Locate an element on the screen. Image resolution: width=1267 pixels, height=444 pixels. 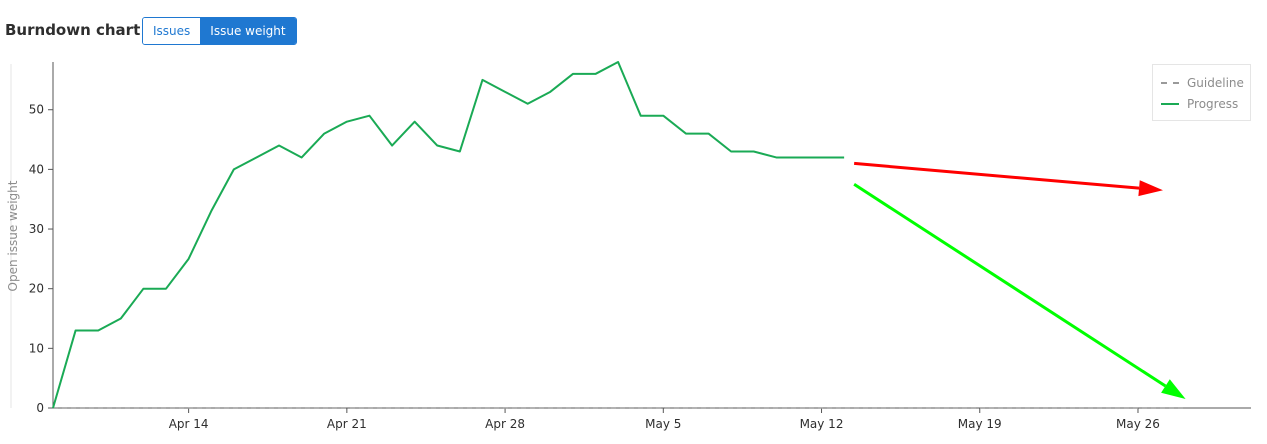
legend-label-progress: Progress is located at coordinates (1213, 104).